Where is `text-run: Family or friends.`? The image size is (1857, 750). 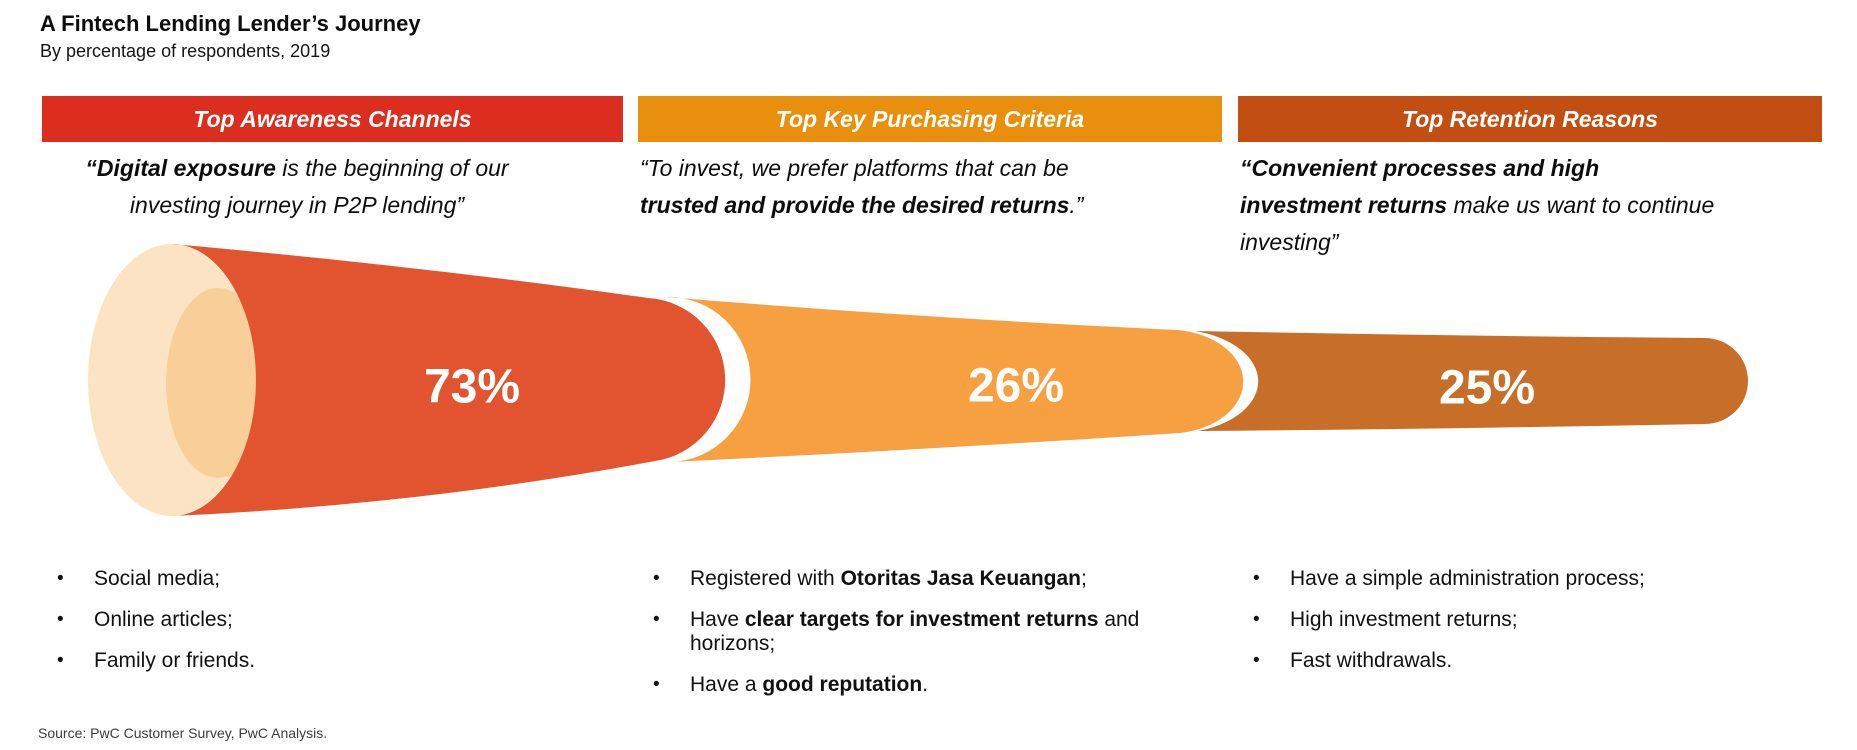
text-run: Family or friends. is located at coordinates (175, 660).